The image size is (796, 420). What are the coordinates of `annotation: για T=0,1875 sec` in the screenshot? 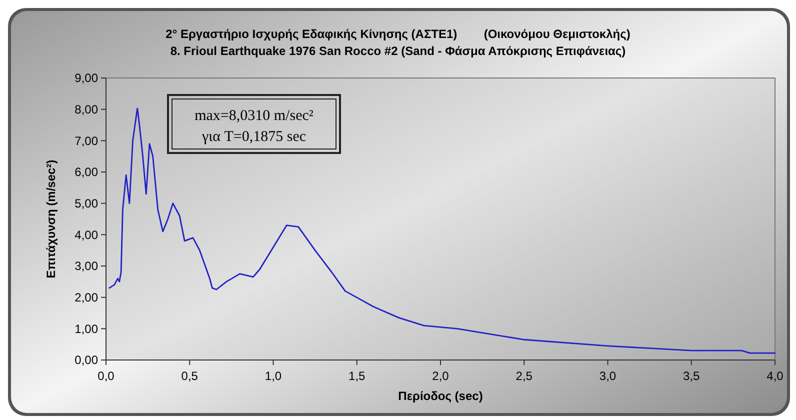 It's located at (253, 137).